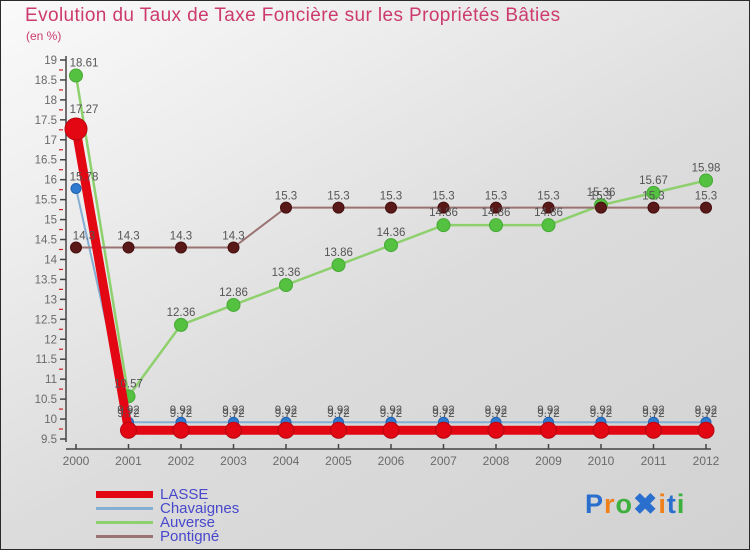 The width and height of the screenshot is (750, 550). What do you see at coordinates (646, 505) in the screenshot?
I see `logo-letter: ✖` at bounding box center [646, 505].